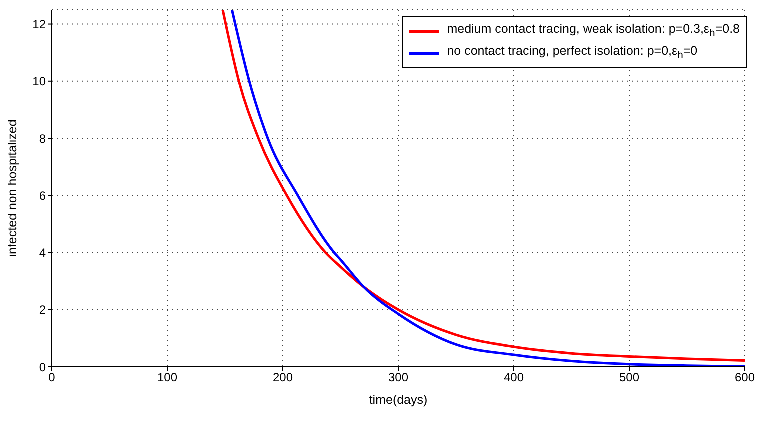 The image size is (769, 421). I want to click on x-tick-label: 300, so click(398, 377).